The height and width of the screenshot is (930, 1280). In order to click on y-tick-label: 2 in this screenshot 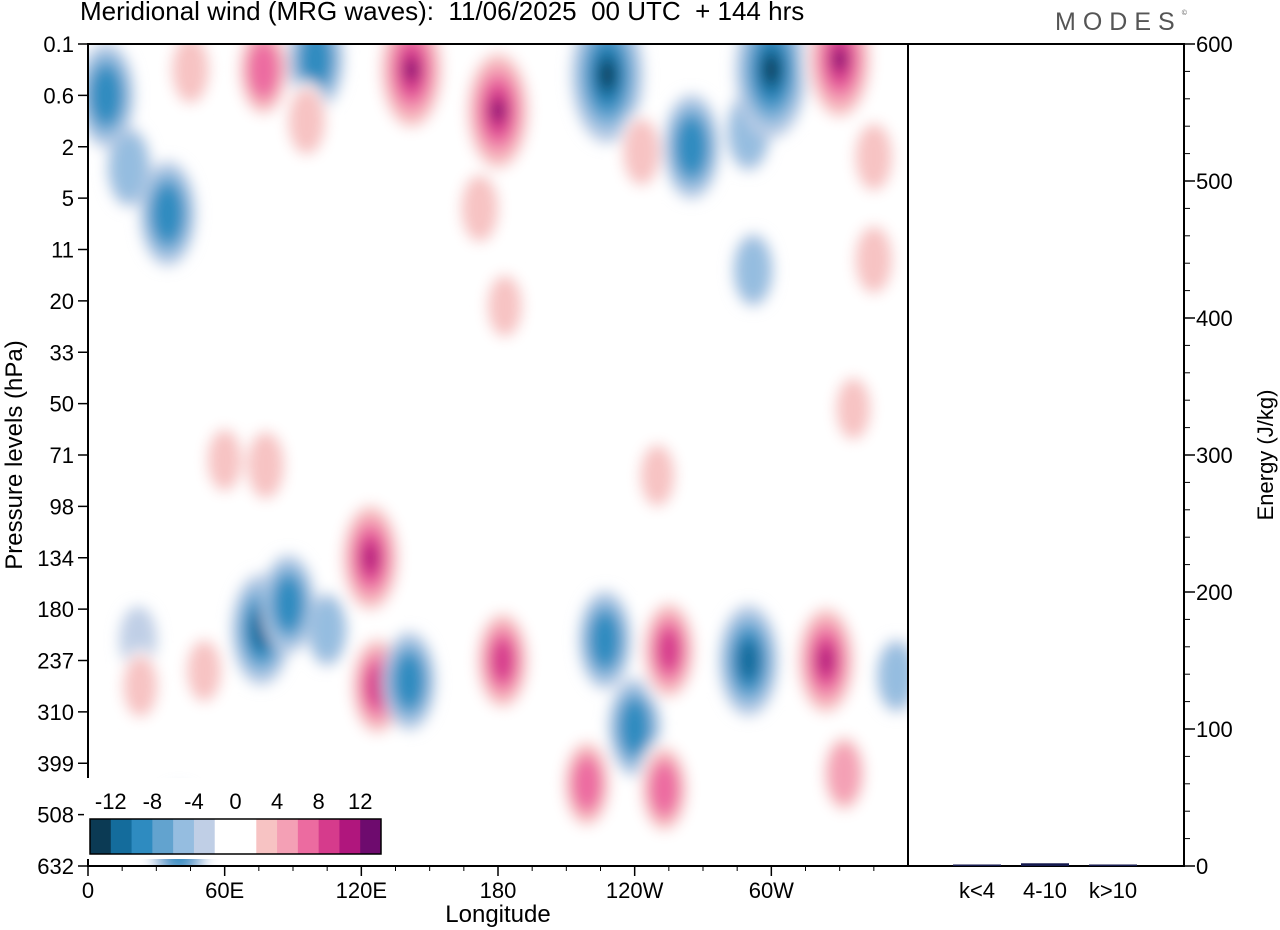, I will do `click(68, 147)`.